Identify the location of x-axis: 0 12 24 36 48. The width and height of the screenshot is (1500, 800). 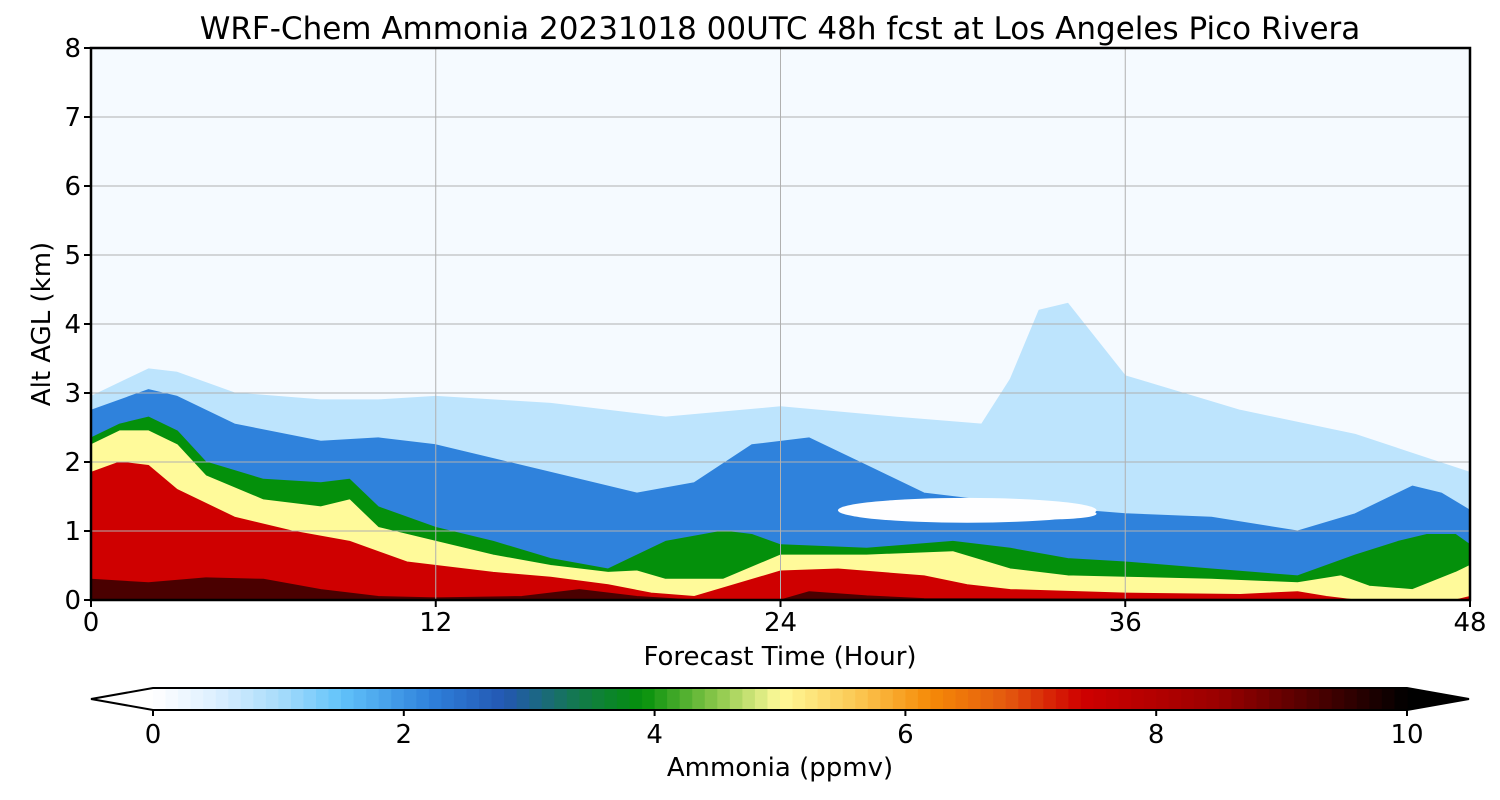
(785, 619).